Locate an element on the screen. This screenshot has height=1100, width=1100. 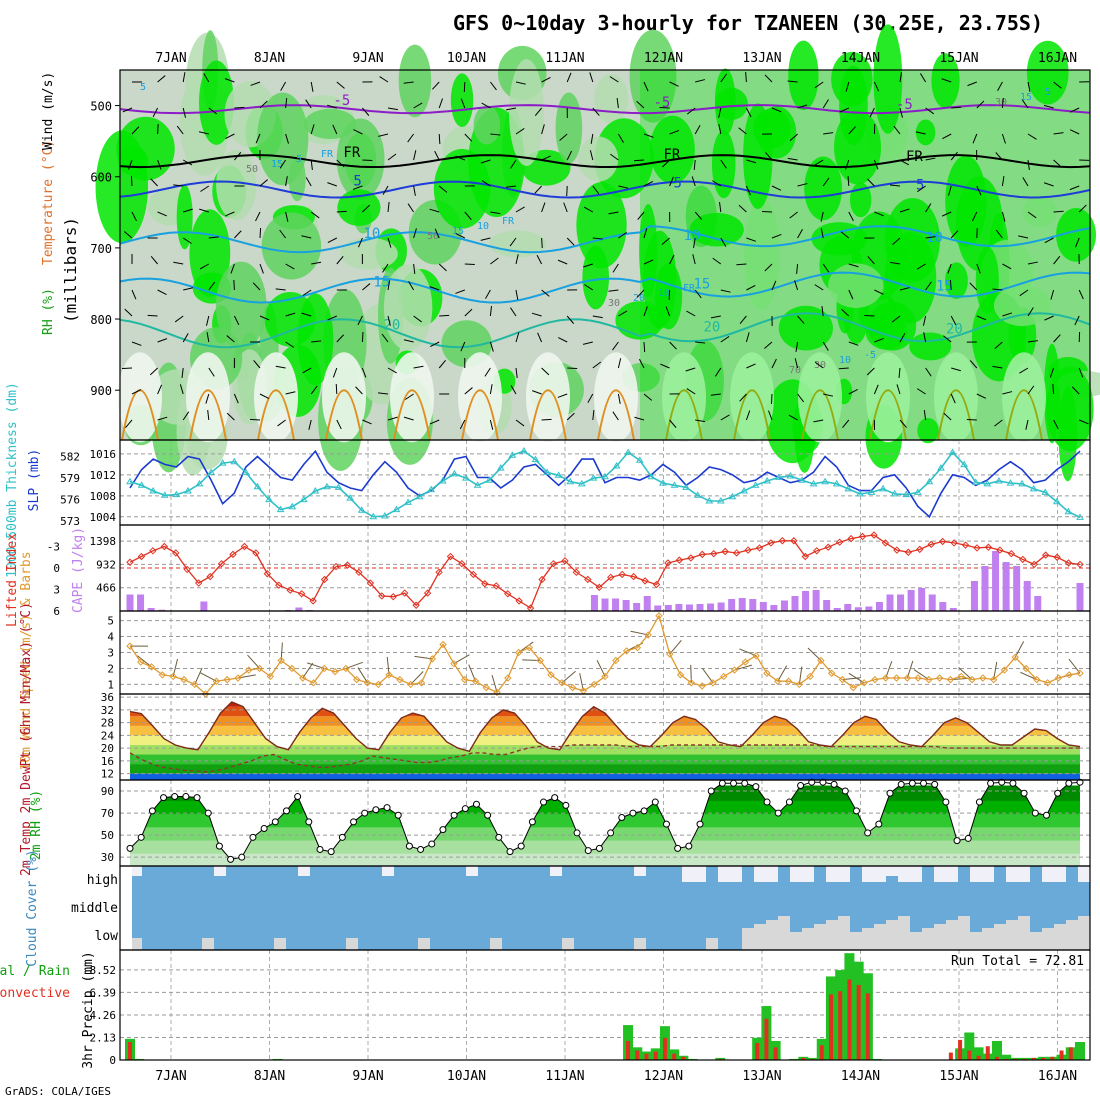
isotherm-warm is located at coordinates (1024, 415).